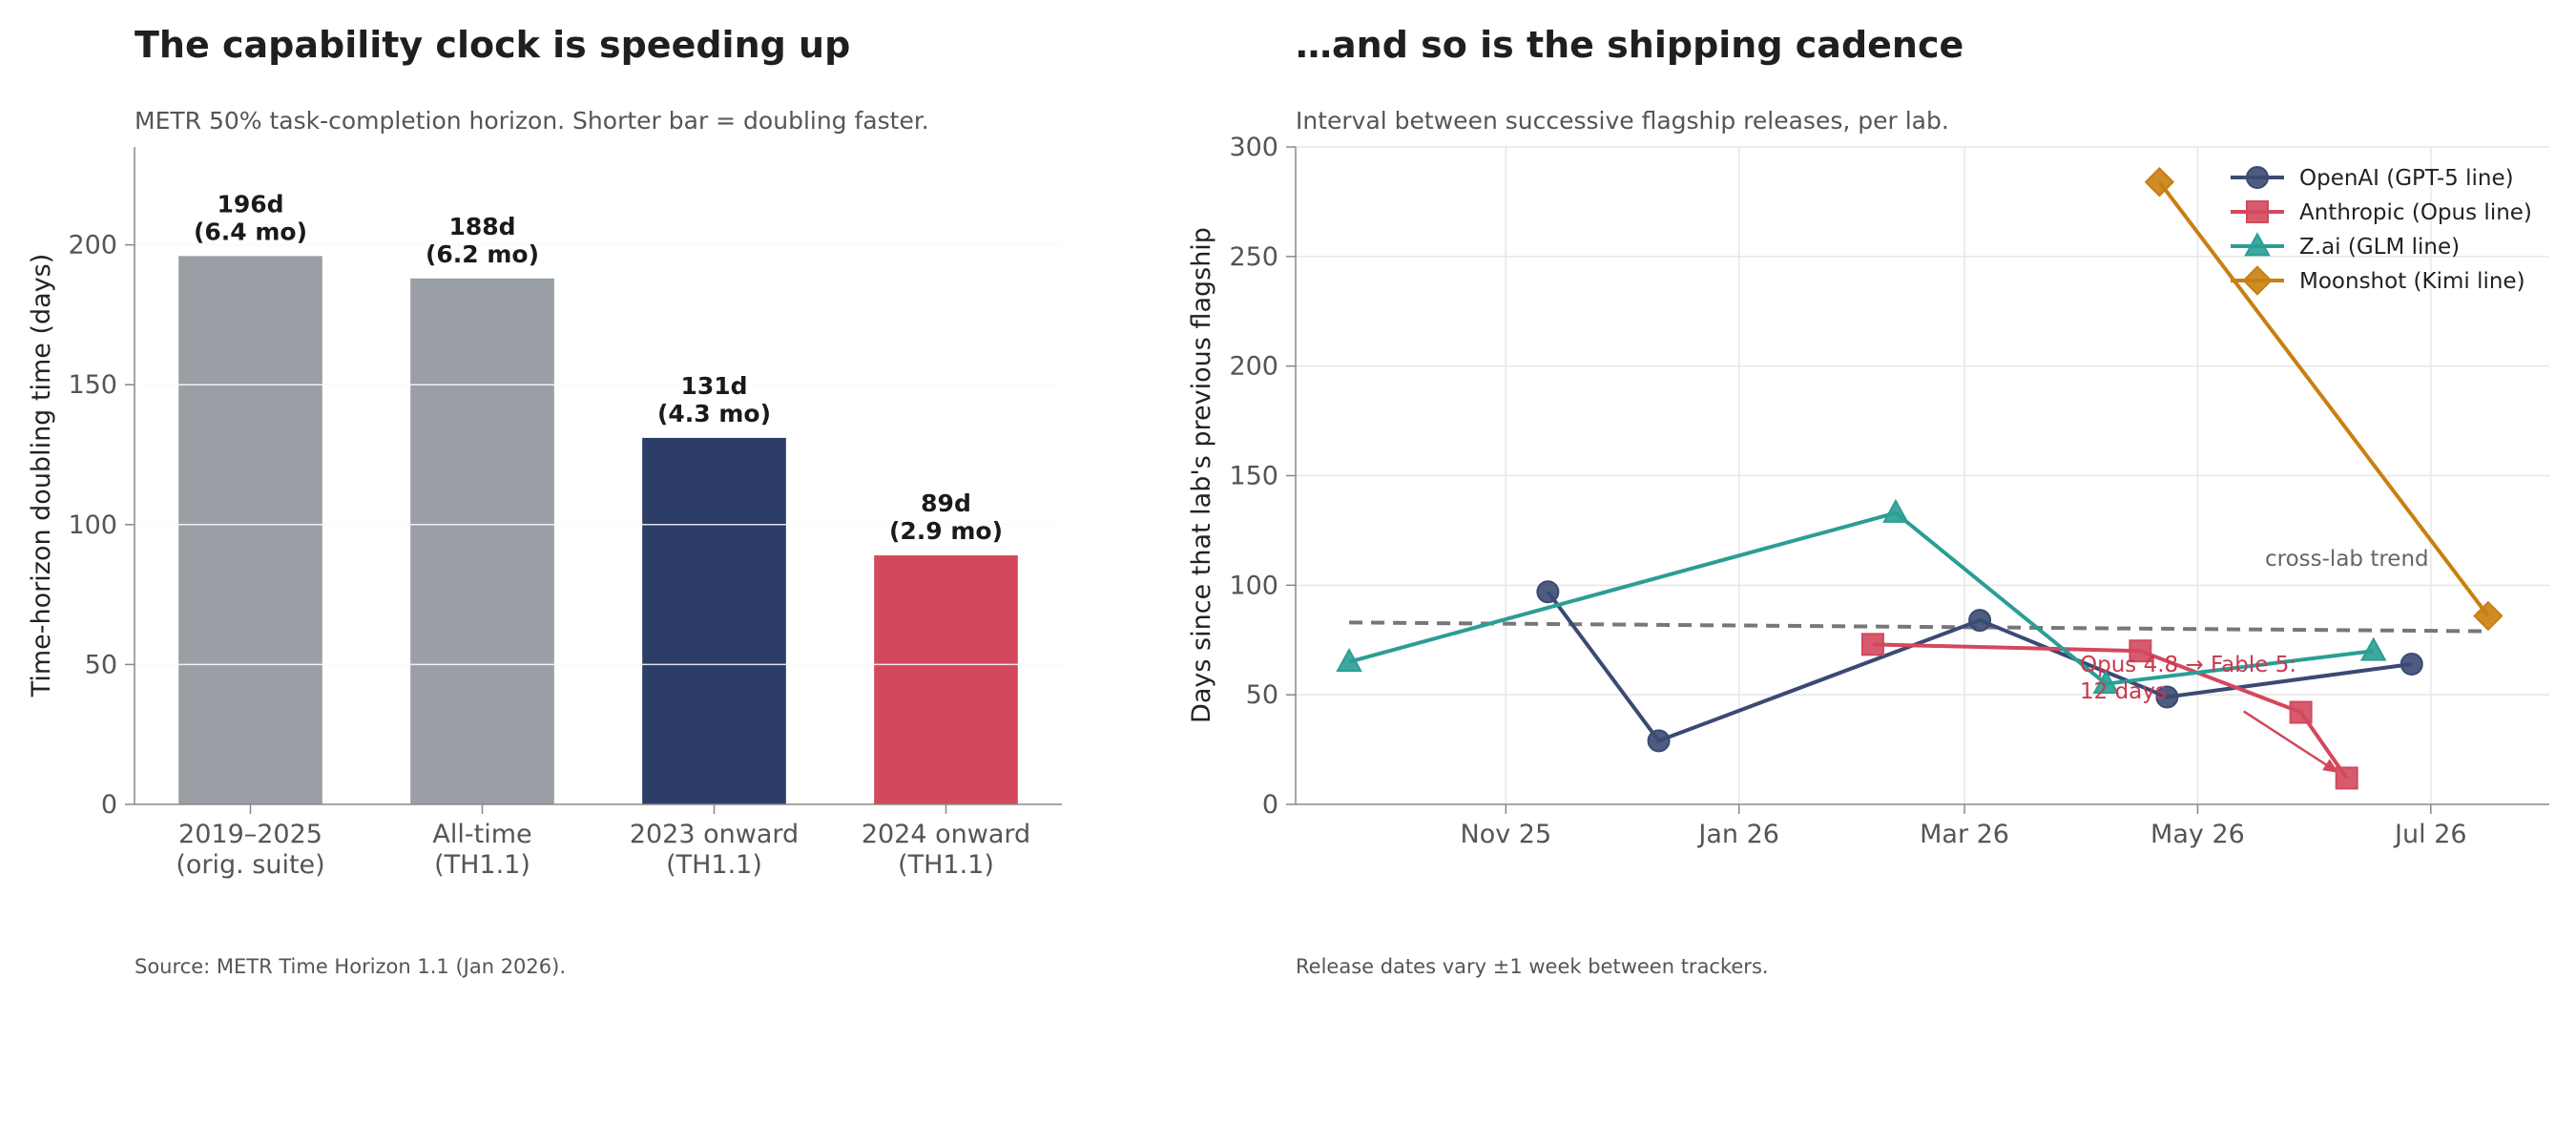 This screenshot has height=1145, width=2576. Describe the element at coordinates (1253, 367) in the screenshot. I see `line-y-tick-label: 200` at that location.